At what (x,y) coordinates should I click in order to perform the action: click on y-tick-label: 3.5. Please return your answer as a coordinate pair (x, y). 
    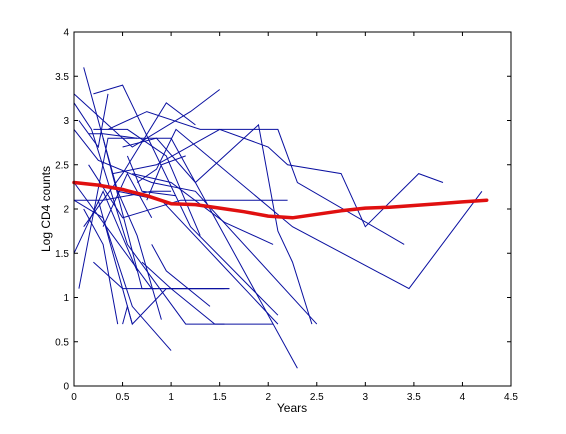
    Looking at the image, I should click on (62, 77).